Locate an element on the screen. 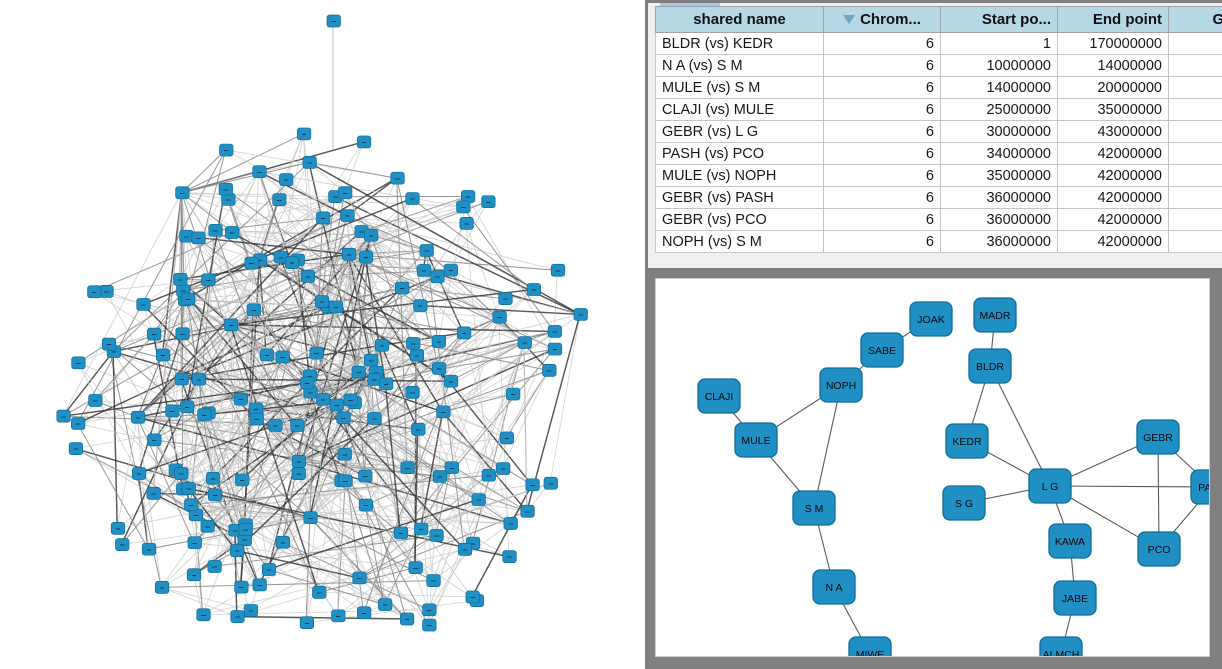  graph-node-noph: NOPH is located at coordinates (841, 385).